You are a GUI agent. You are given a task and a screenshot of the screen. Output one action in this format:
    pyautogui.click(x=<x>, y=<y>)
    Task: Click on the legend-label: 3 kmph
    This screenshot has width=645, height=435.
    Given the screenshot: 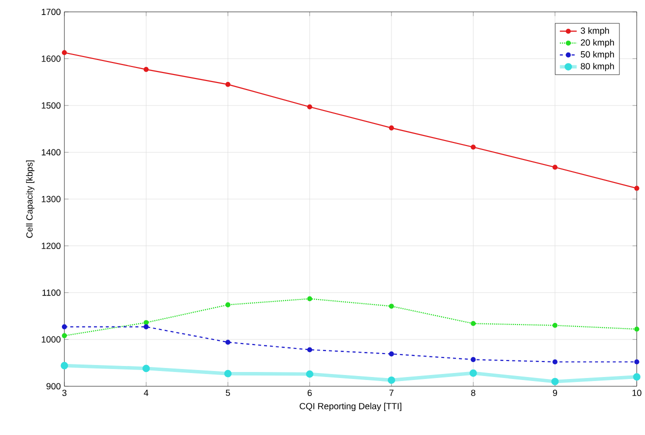 What is the action you would take?
    pyautogui.click(x=594, y=31)
    